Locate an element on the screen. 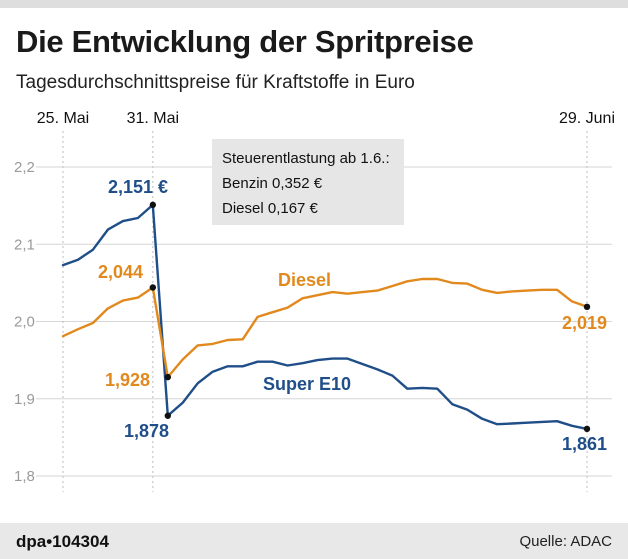 The height and width of the screenshot is (559, 628). y-tick-label: 1,8 is located at coordinates (24, 476).